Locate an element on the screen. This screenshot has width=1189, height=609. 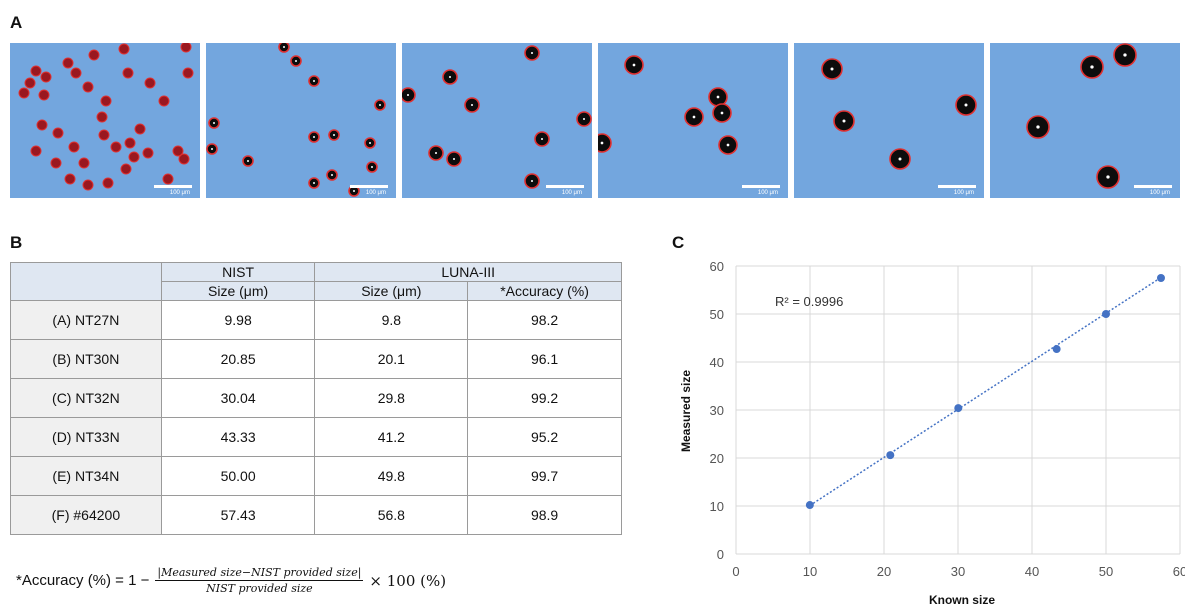
x-axis-label: Known size is located at coordinates (962, 600).